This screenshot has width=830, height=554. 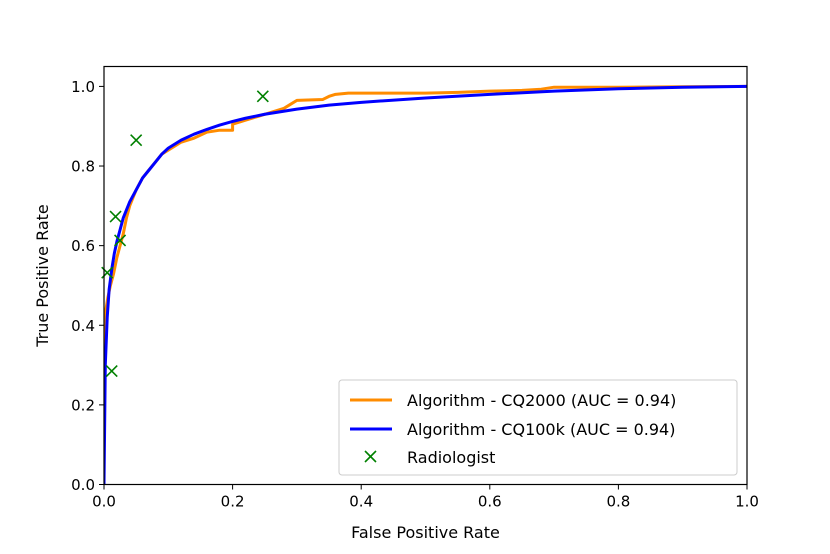 What do you see at coordinates (83, 485) in the screenshot?
I see `y-tick-label: 0.0` at bounding box center [83, 485].